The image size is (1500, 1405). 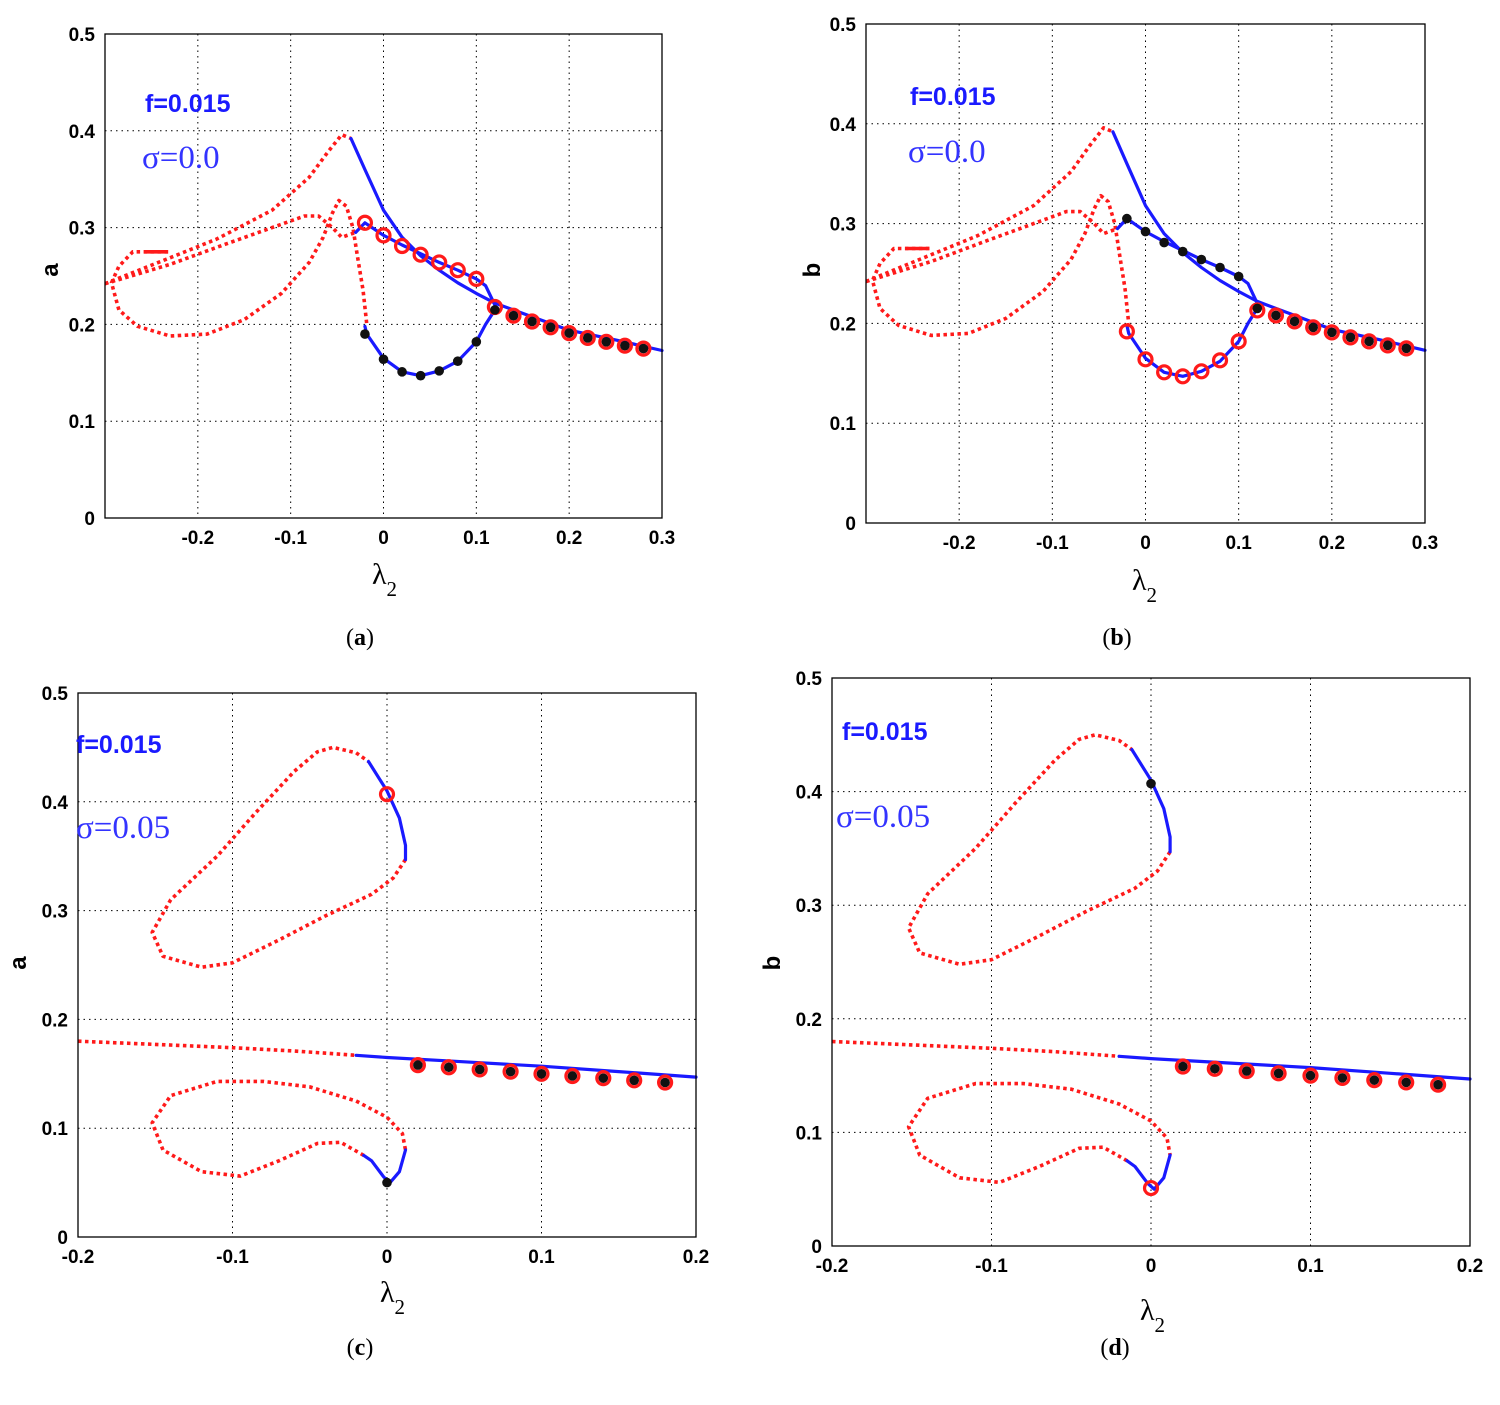 What do you see at coordinates (541, 1257) in the screenshot?
I see `x-tick-label: 0.1` at bounding box center [541, 1257].